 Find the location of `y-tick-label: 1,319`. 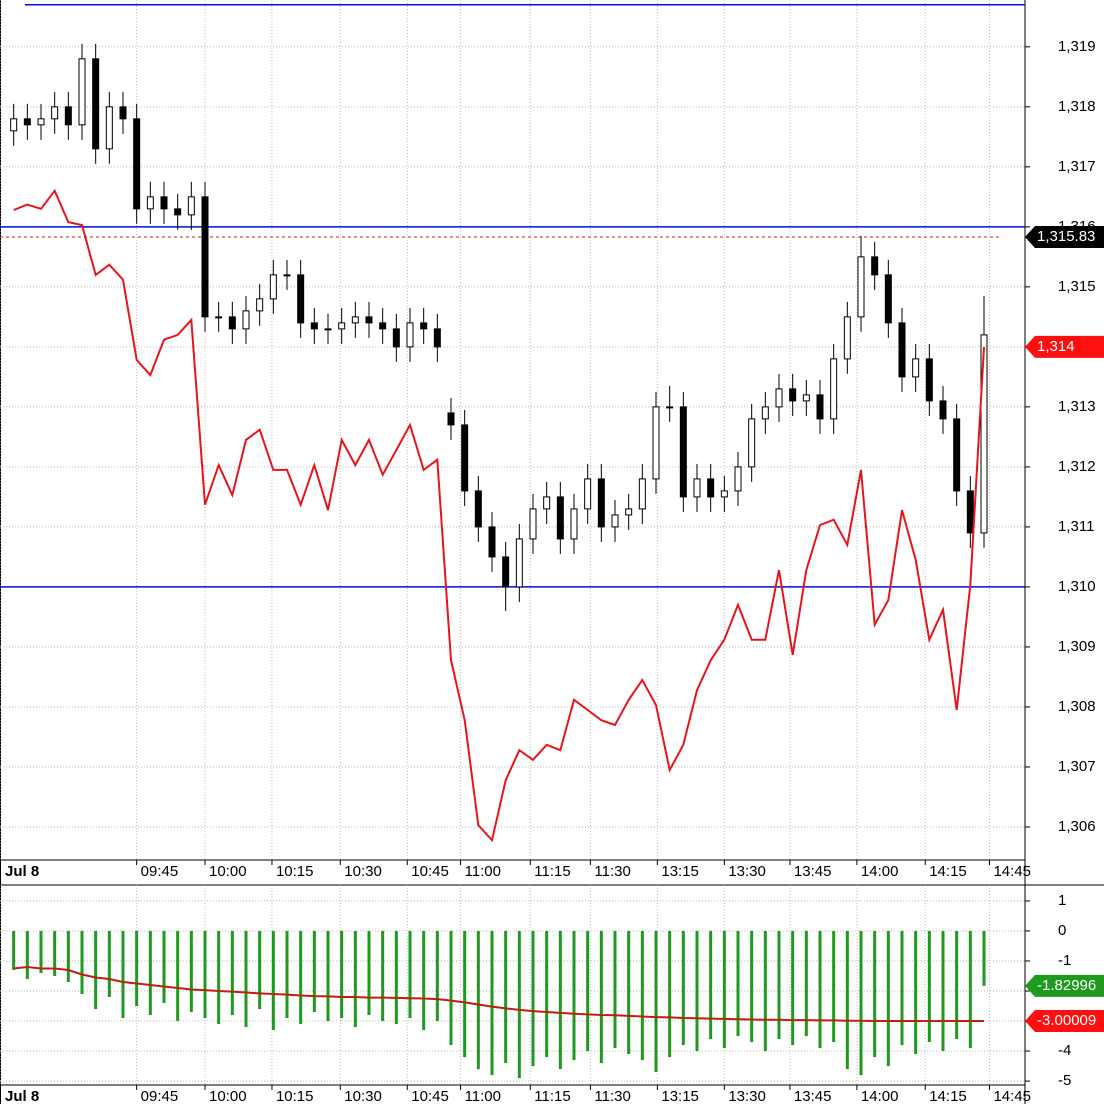

y-tick-label: 1,319 is located at coordinates (1077, 46).